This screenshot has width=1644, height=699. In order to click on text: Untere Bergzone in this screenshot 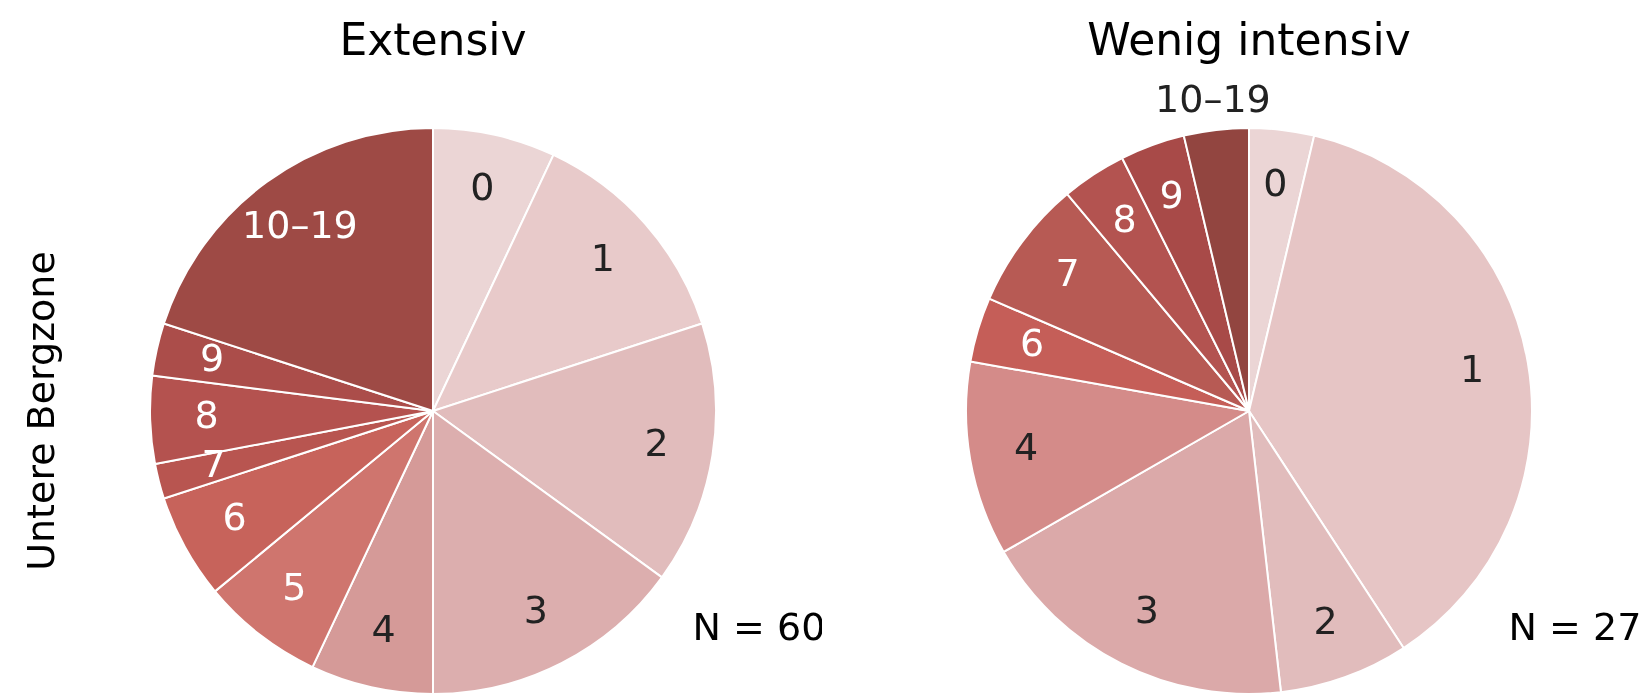, I will do `click(40, 411)`.